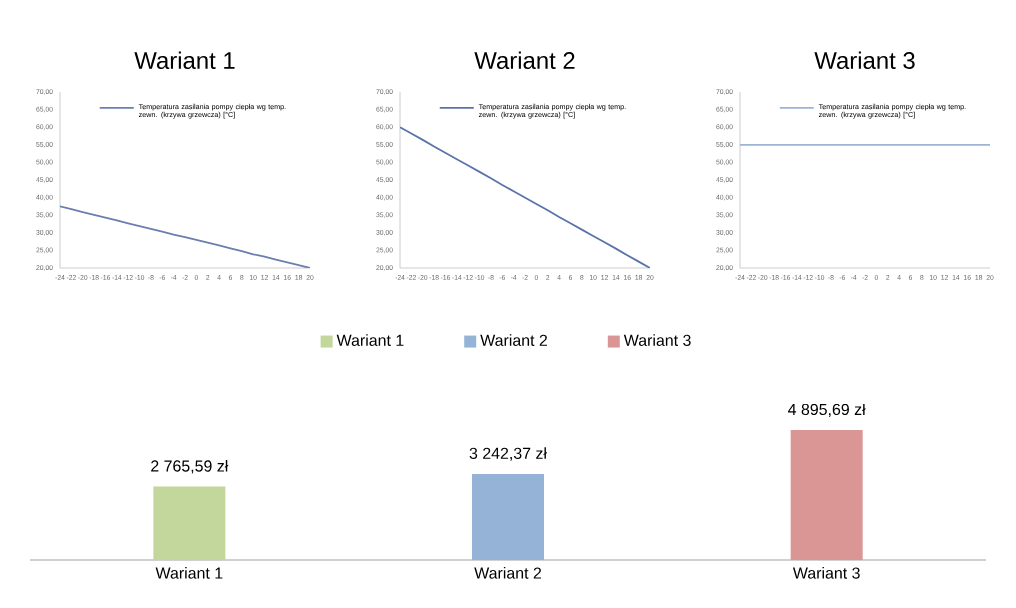 This screenshot has height=608, width=1016. What do you see at coordinates (524, 60) in the screenshot?
I see `chart-title: Wariant 2` at bounding box center [524, 60].